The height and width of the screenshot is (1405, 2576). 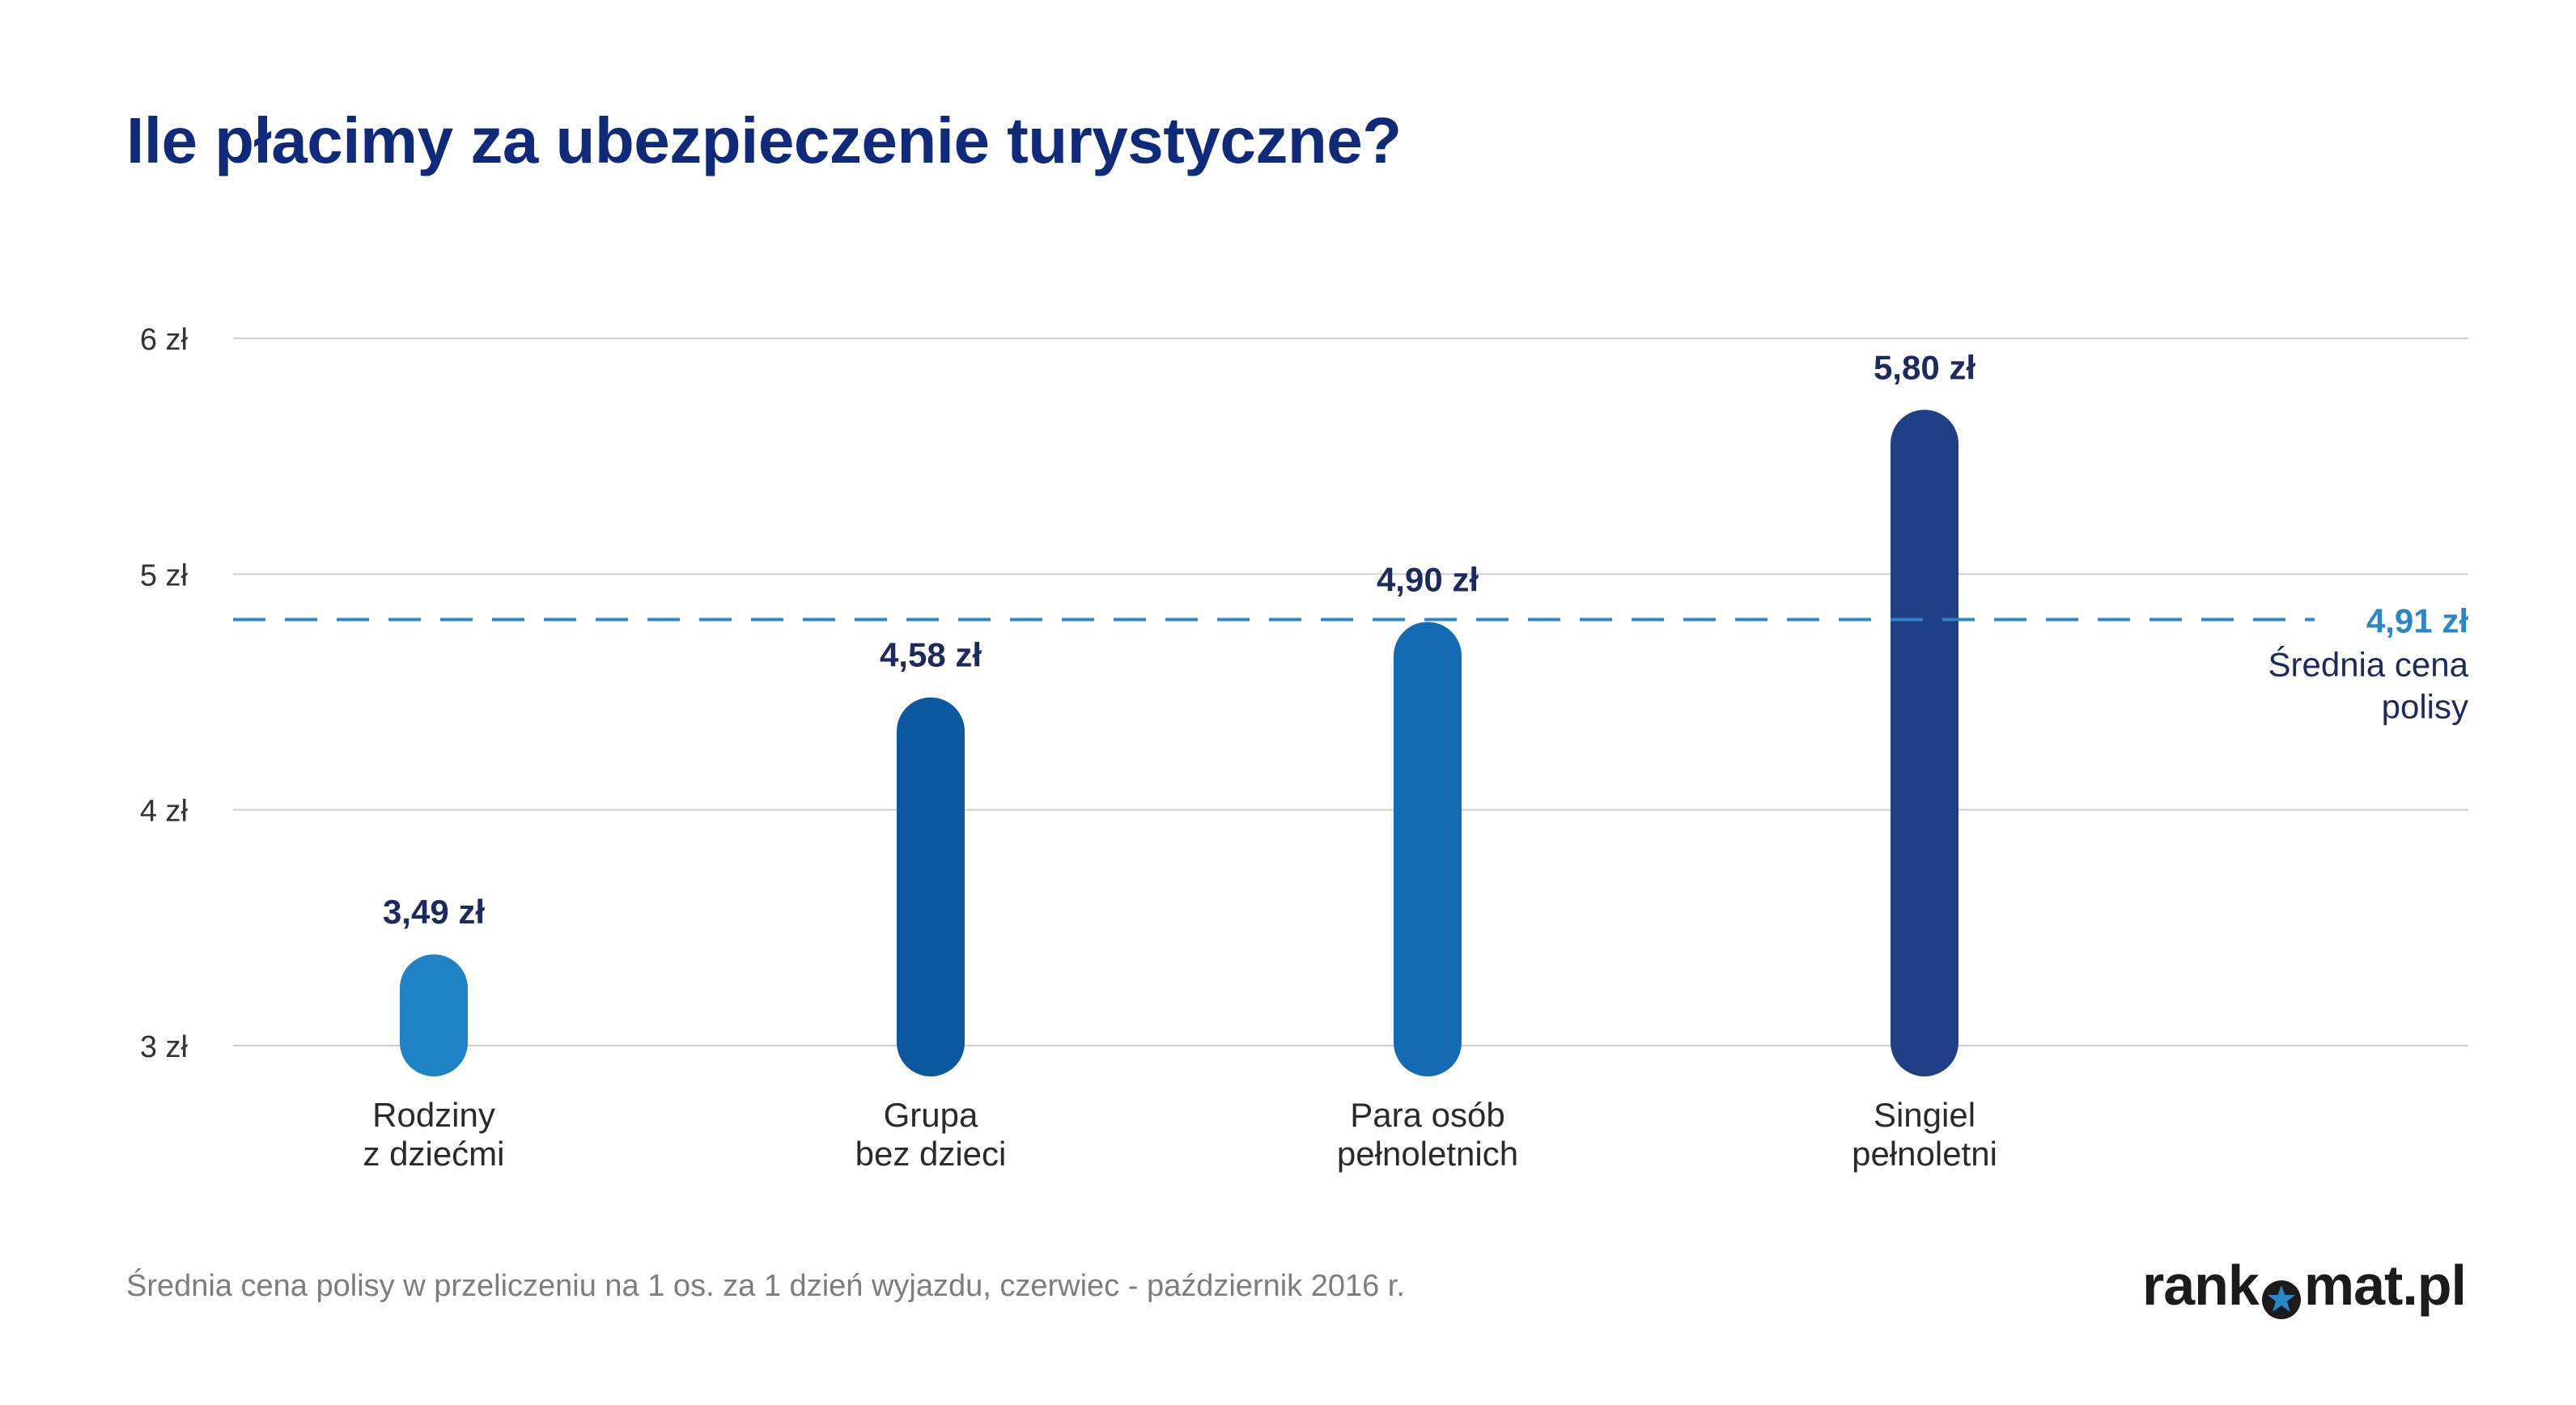 I want to click on average-caption: Średnia cena, so click(x=2368, y=664).